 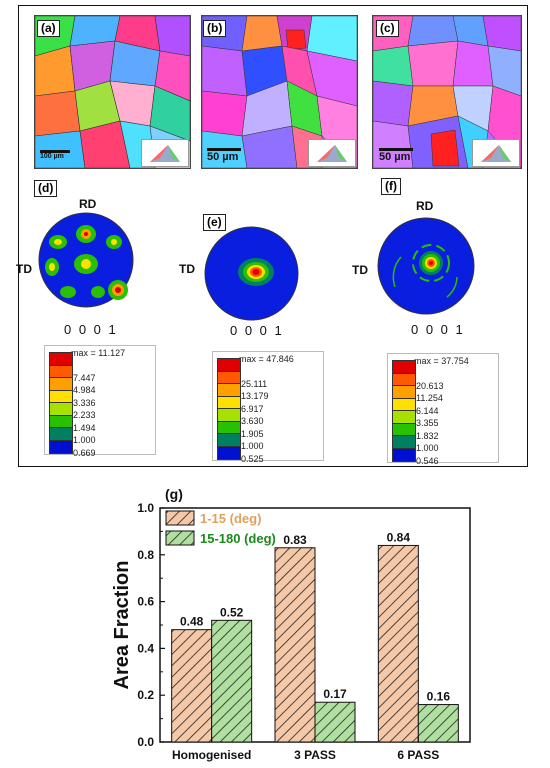 I want to click on panel-tag-g: (g), so click(x=174, y=494).